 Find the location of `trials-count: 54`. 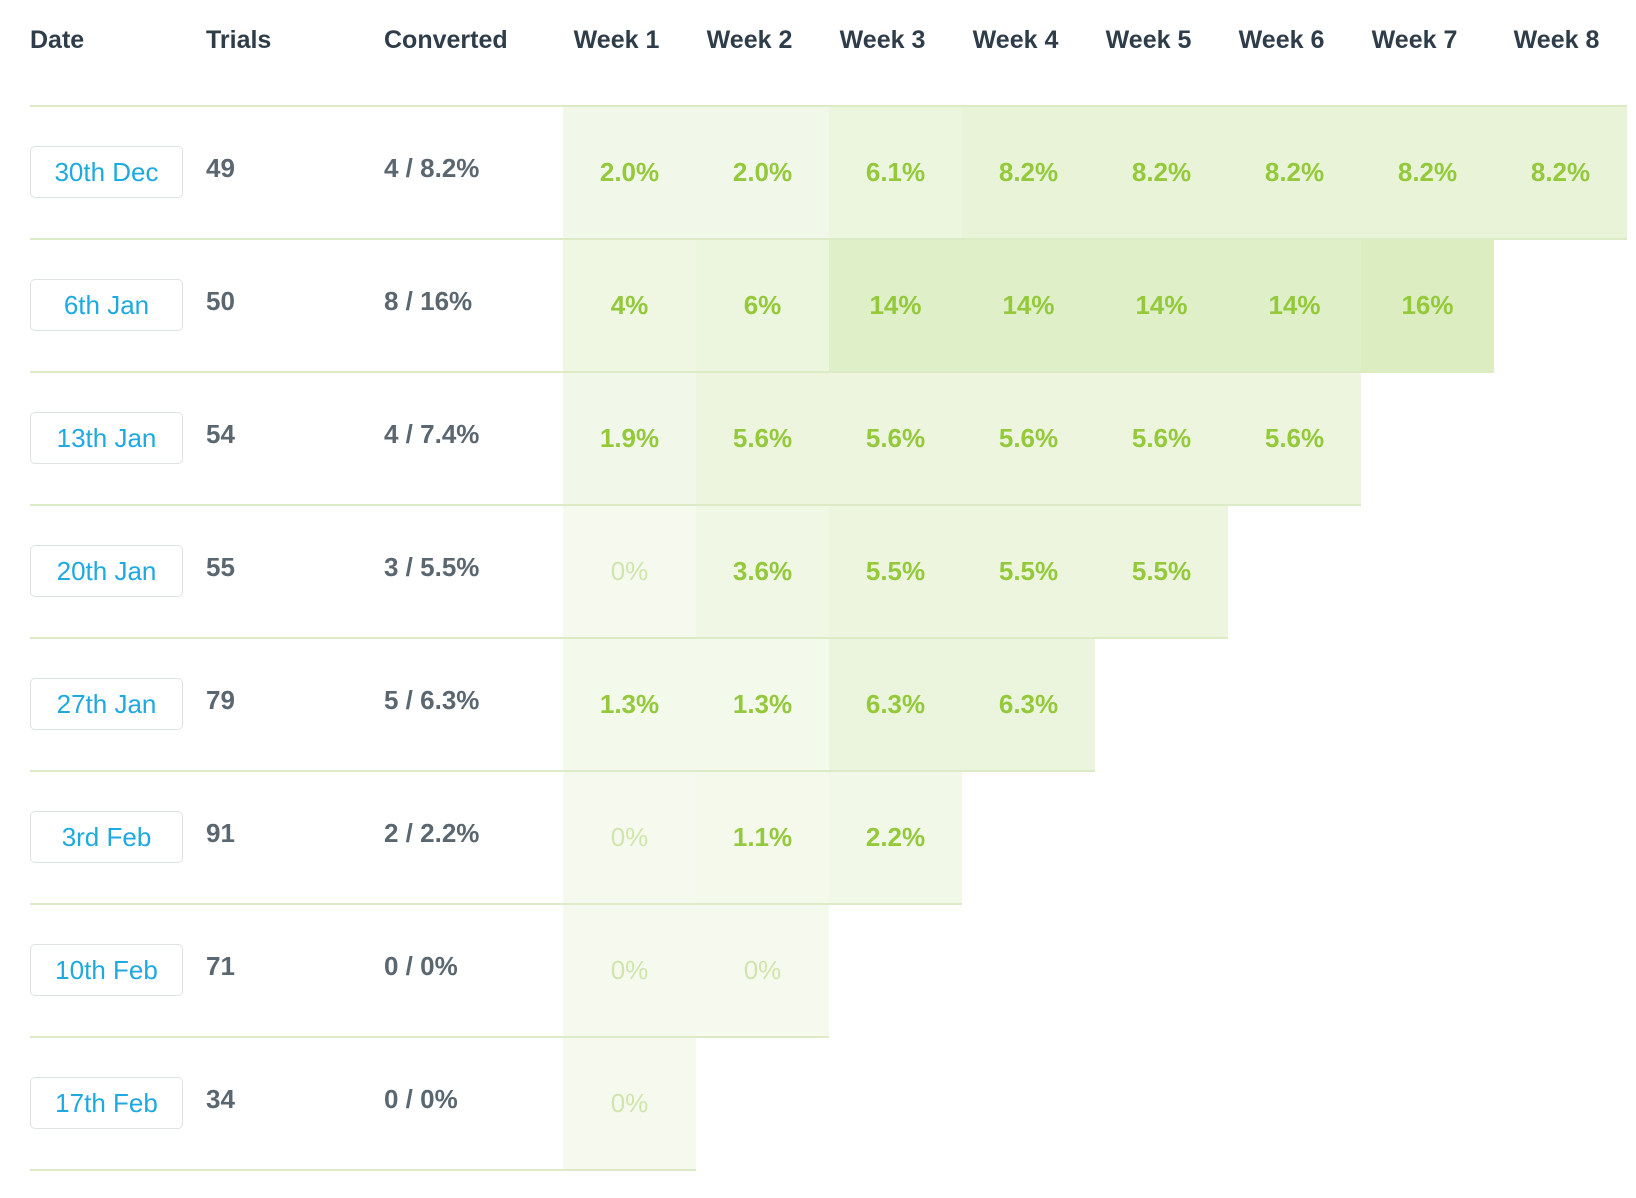

trials-count: 54 is located at coordinates (220, 434).